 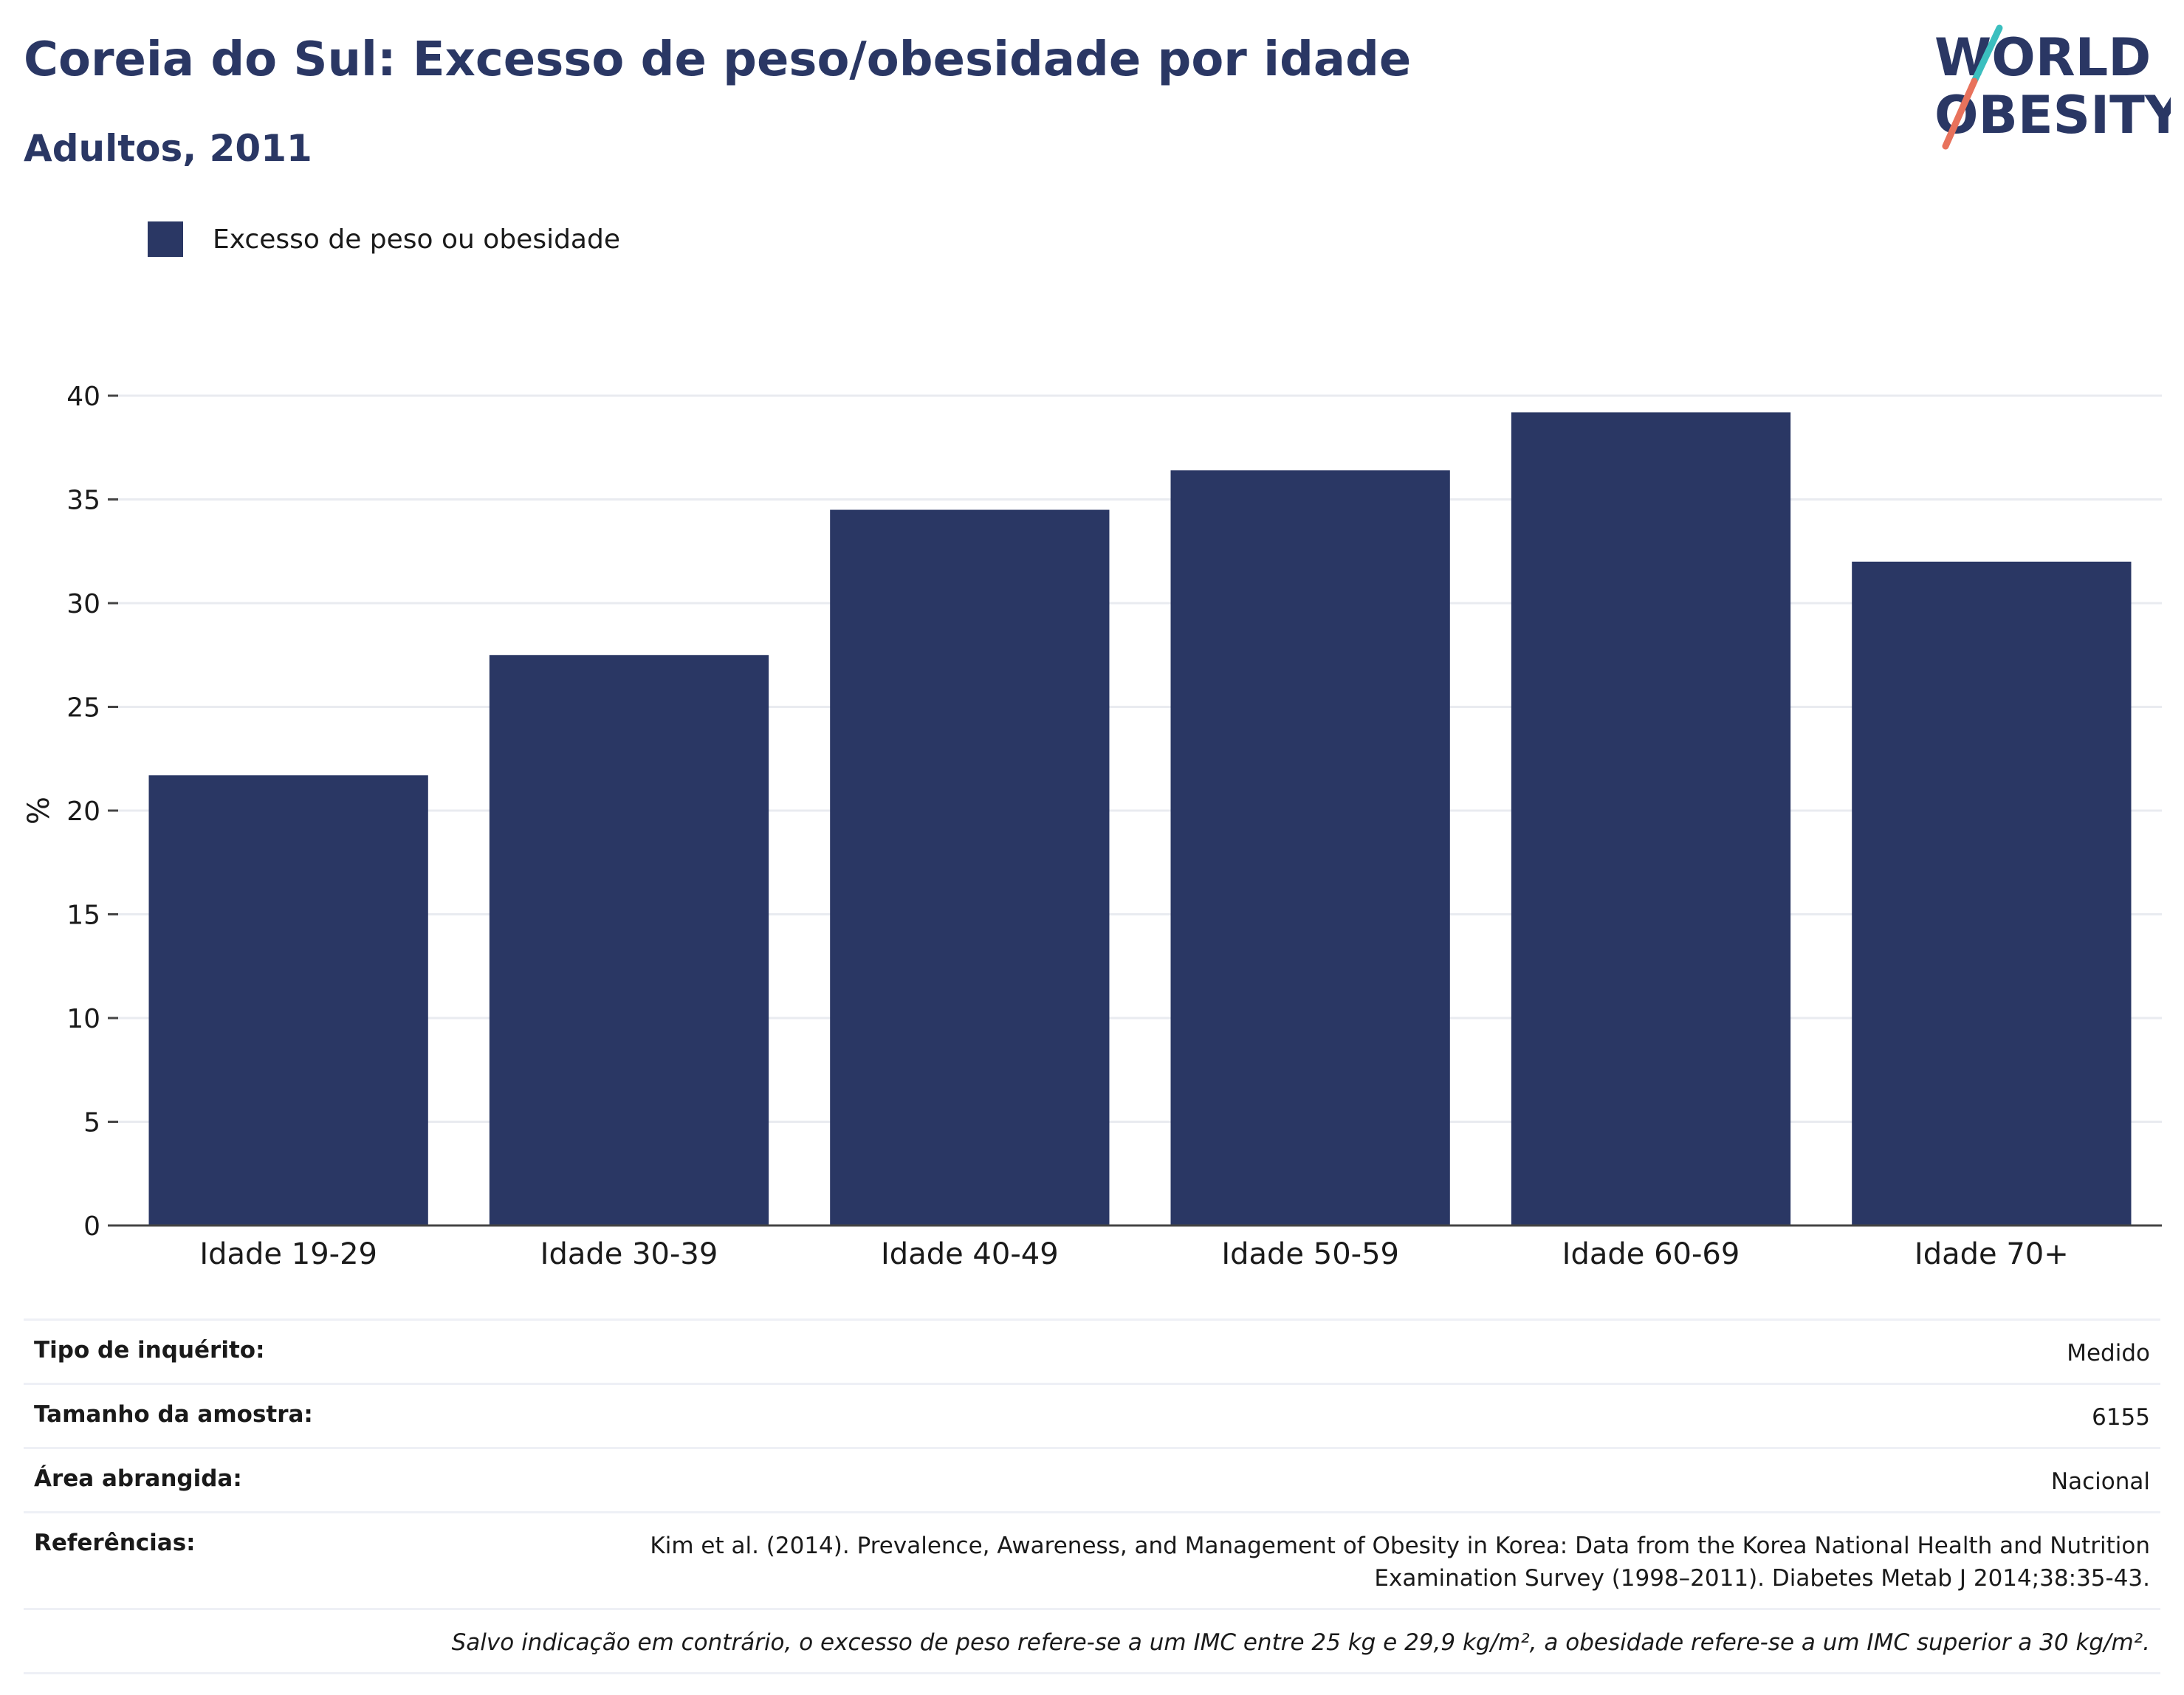 What do you see at coordinates (1310, 1253) in the screenshot?
I see `x-tick-label: Idade 50-59` at bounding box center [1310, 1253].